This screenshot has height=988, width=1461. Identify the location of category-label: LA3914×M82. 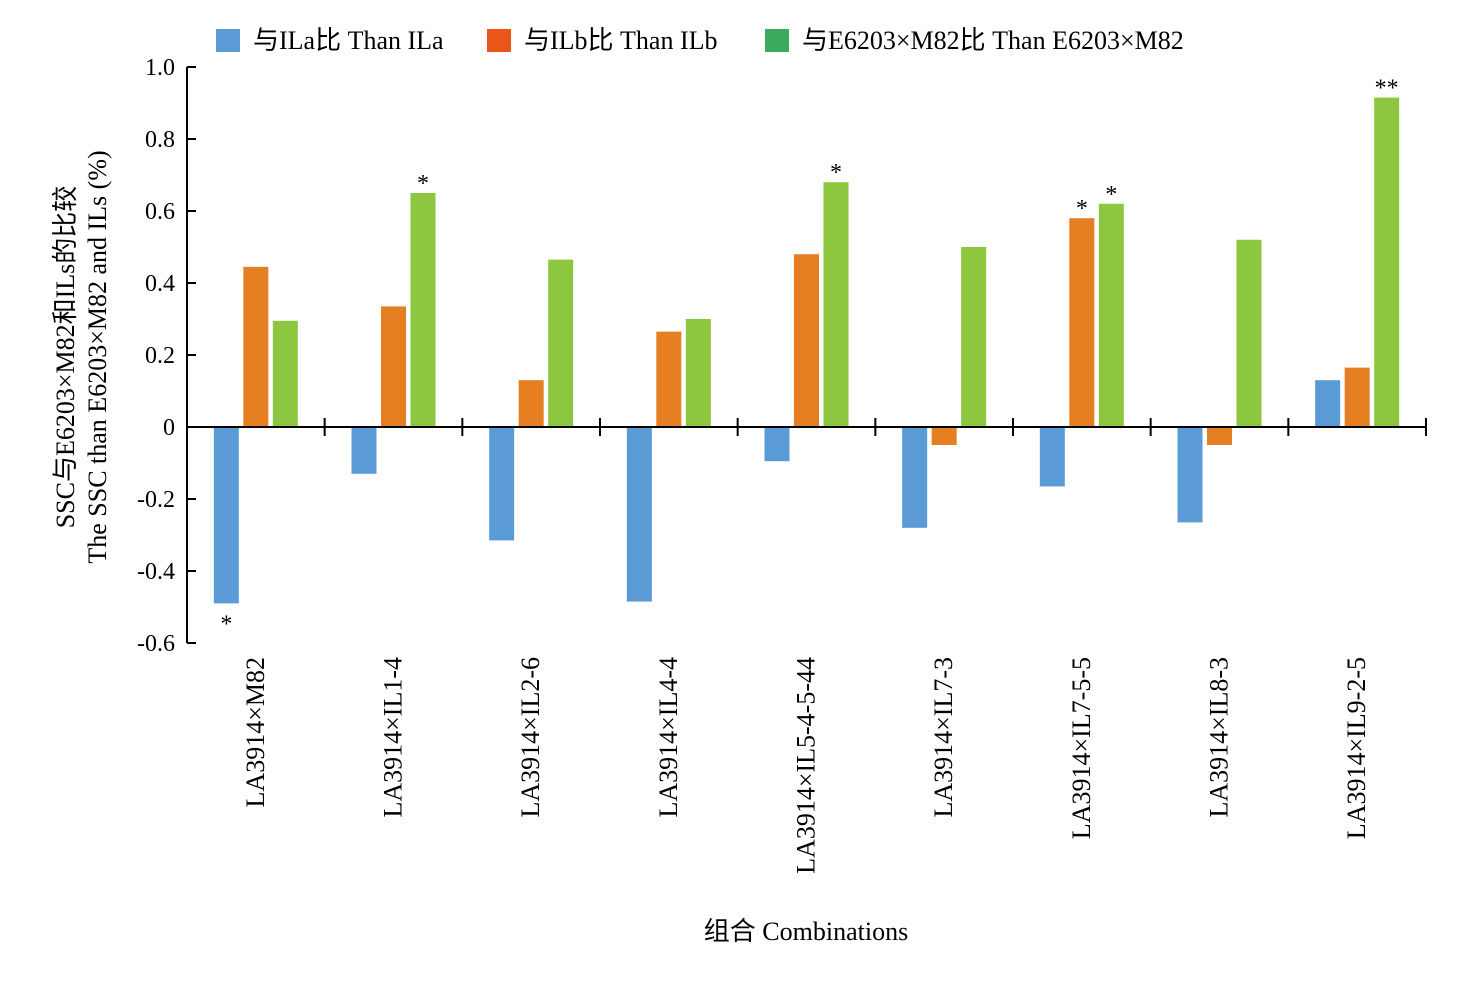
(255, 732).